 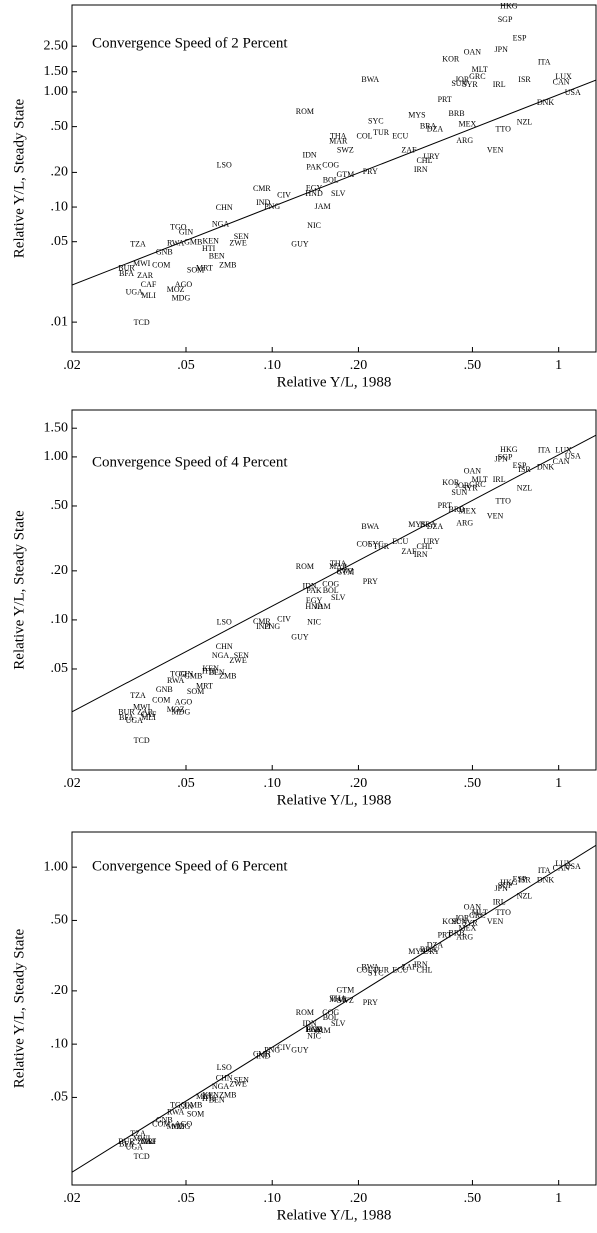 What do you see at coordinates (241, 236) in the screenshot?
I see `country-point: SEN` at bounding box center [241, 236].